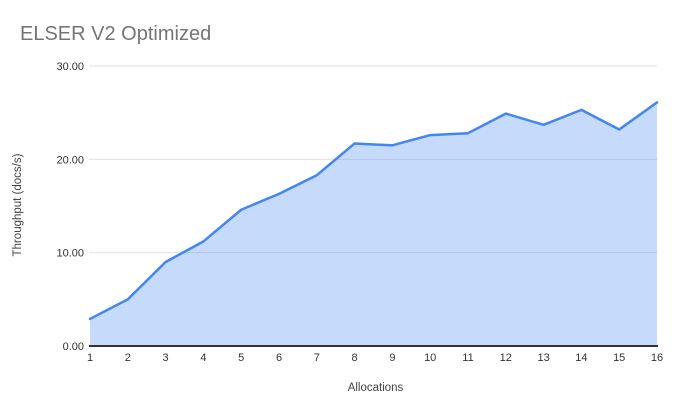  What do you see at coordinates (166, 358) in the screenshot?
I see `x-tick-label: 3` at bounding box center [166, 358].